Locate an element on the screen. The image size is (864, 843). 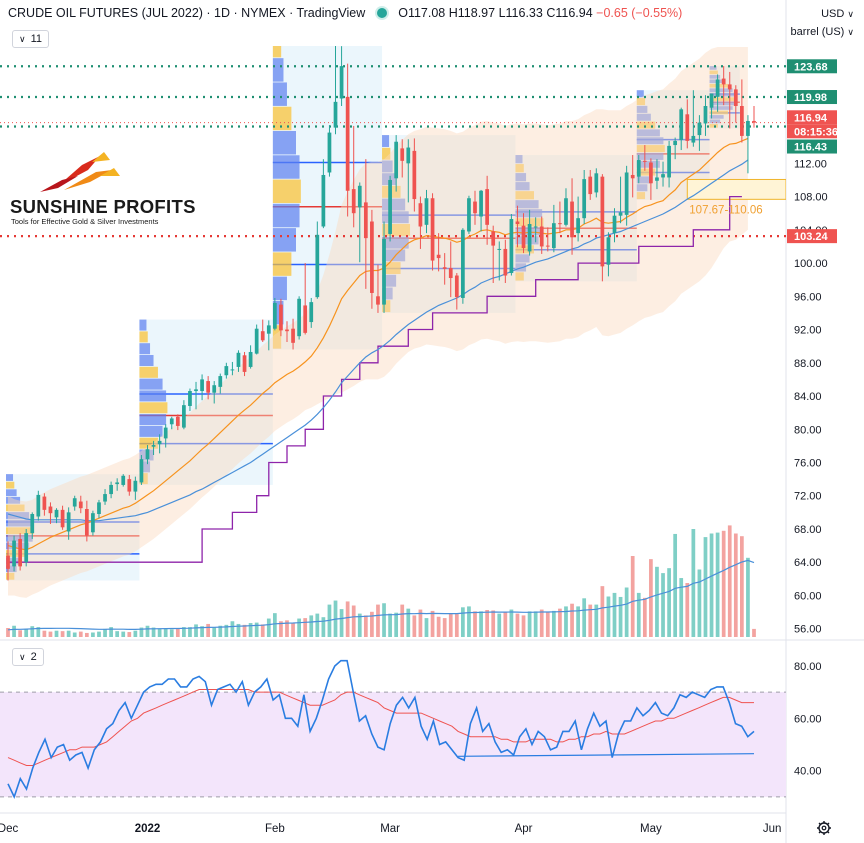
price-axis-label: 80.00 is located at coordinates (808, 430).